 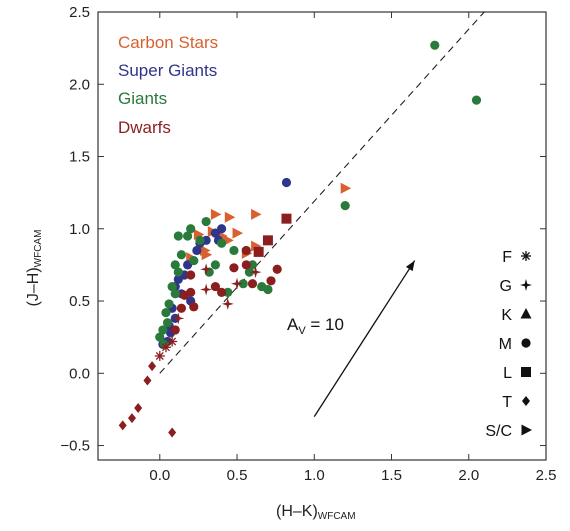 I want to click on key-label-k: K, so click(x=506, y=315).